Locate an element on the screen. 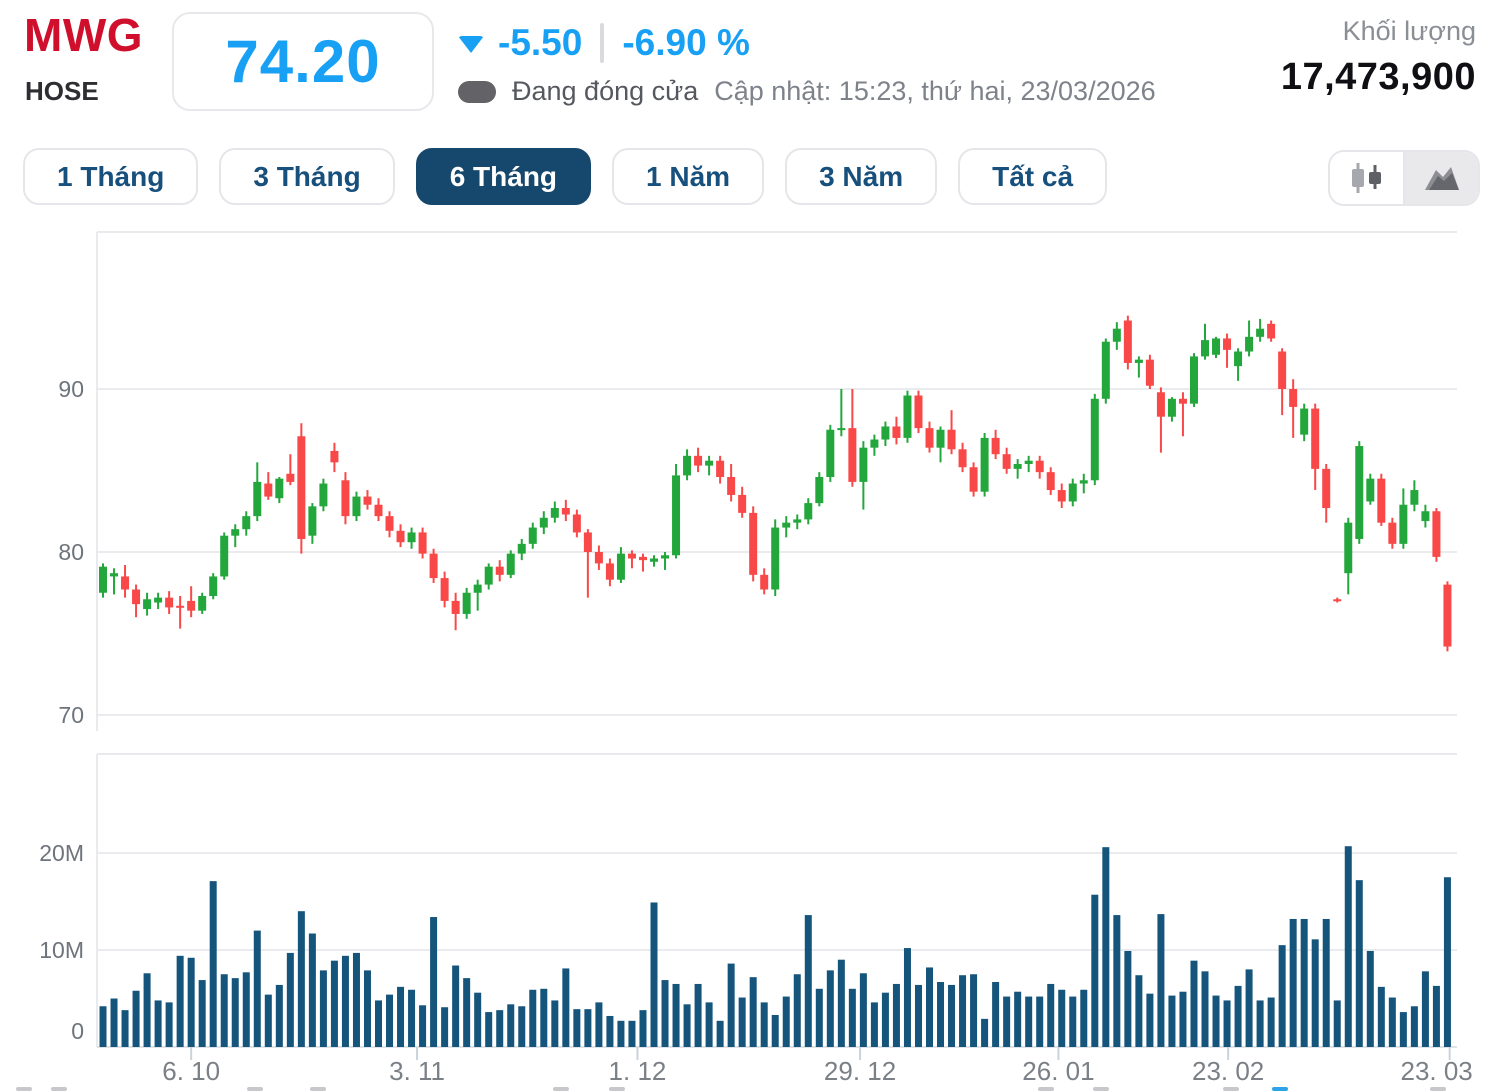  svg-text: 0 is located at coordinates (77, 1031).